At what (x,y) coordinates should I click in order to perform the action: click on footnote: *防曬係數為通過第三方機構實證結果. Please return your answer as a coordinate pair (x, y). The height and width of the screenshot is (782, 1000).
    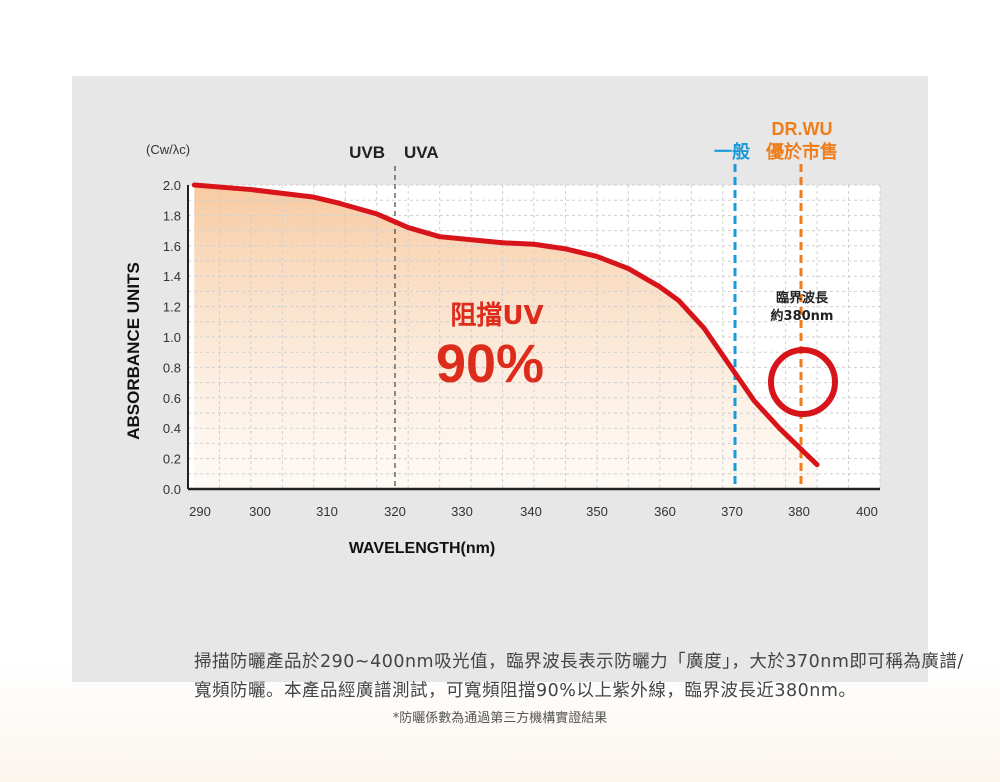
    Looking at the image, I should click on (500, 718).